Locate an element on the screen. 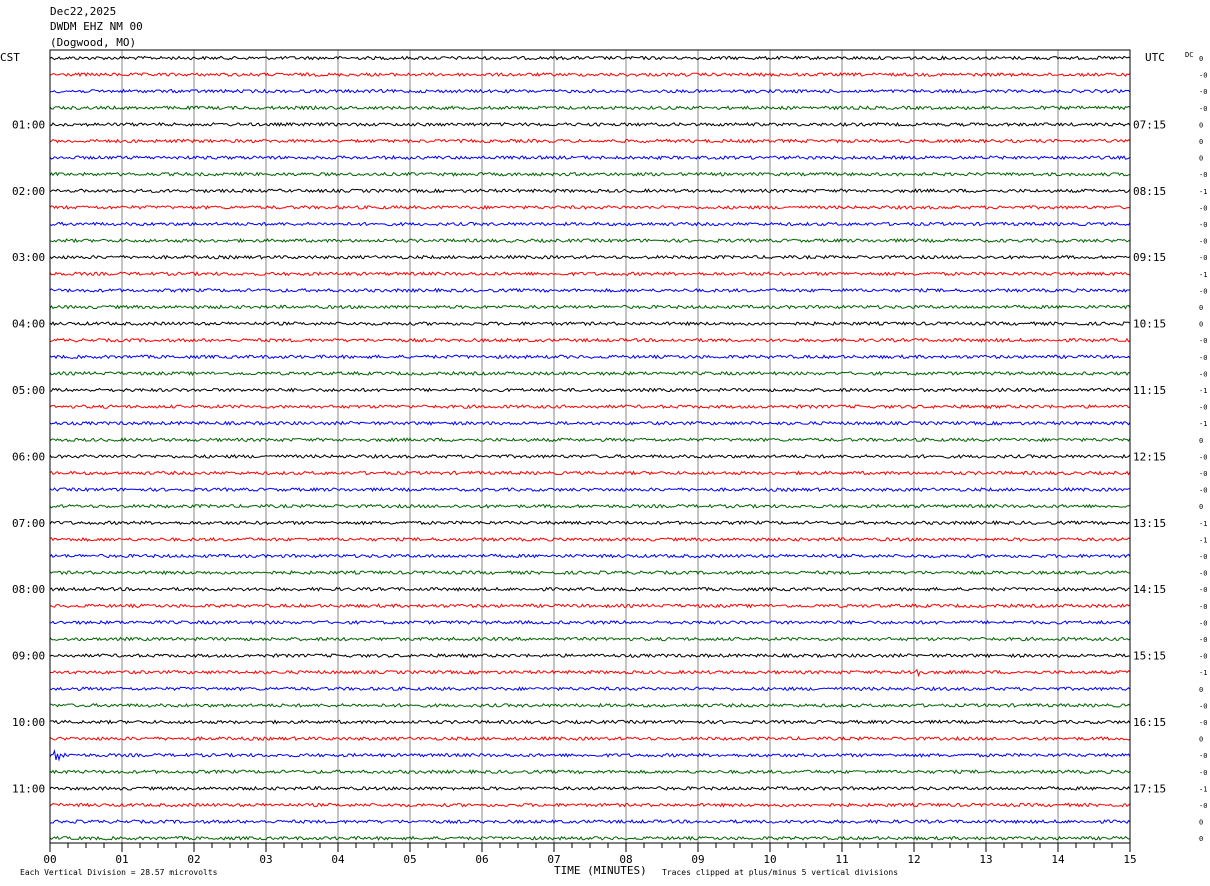 This screenshot has height=886, width=1210. x-tick-label: 05 is located at coordinates (409, 859).